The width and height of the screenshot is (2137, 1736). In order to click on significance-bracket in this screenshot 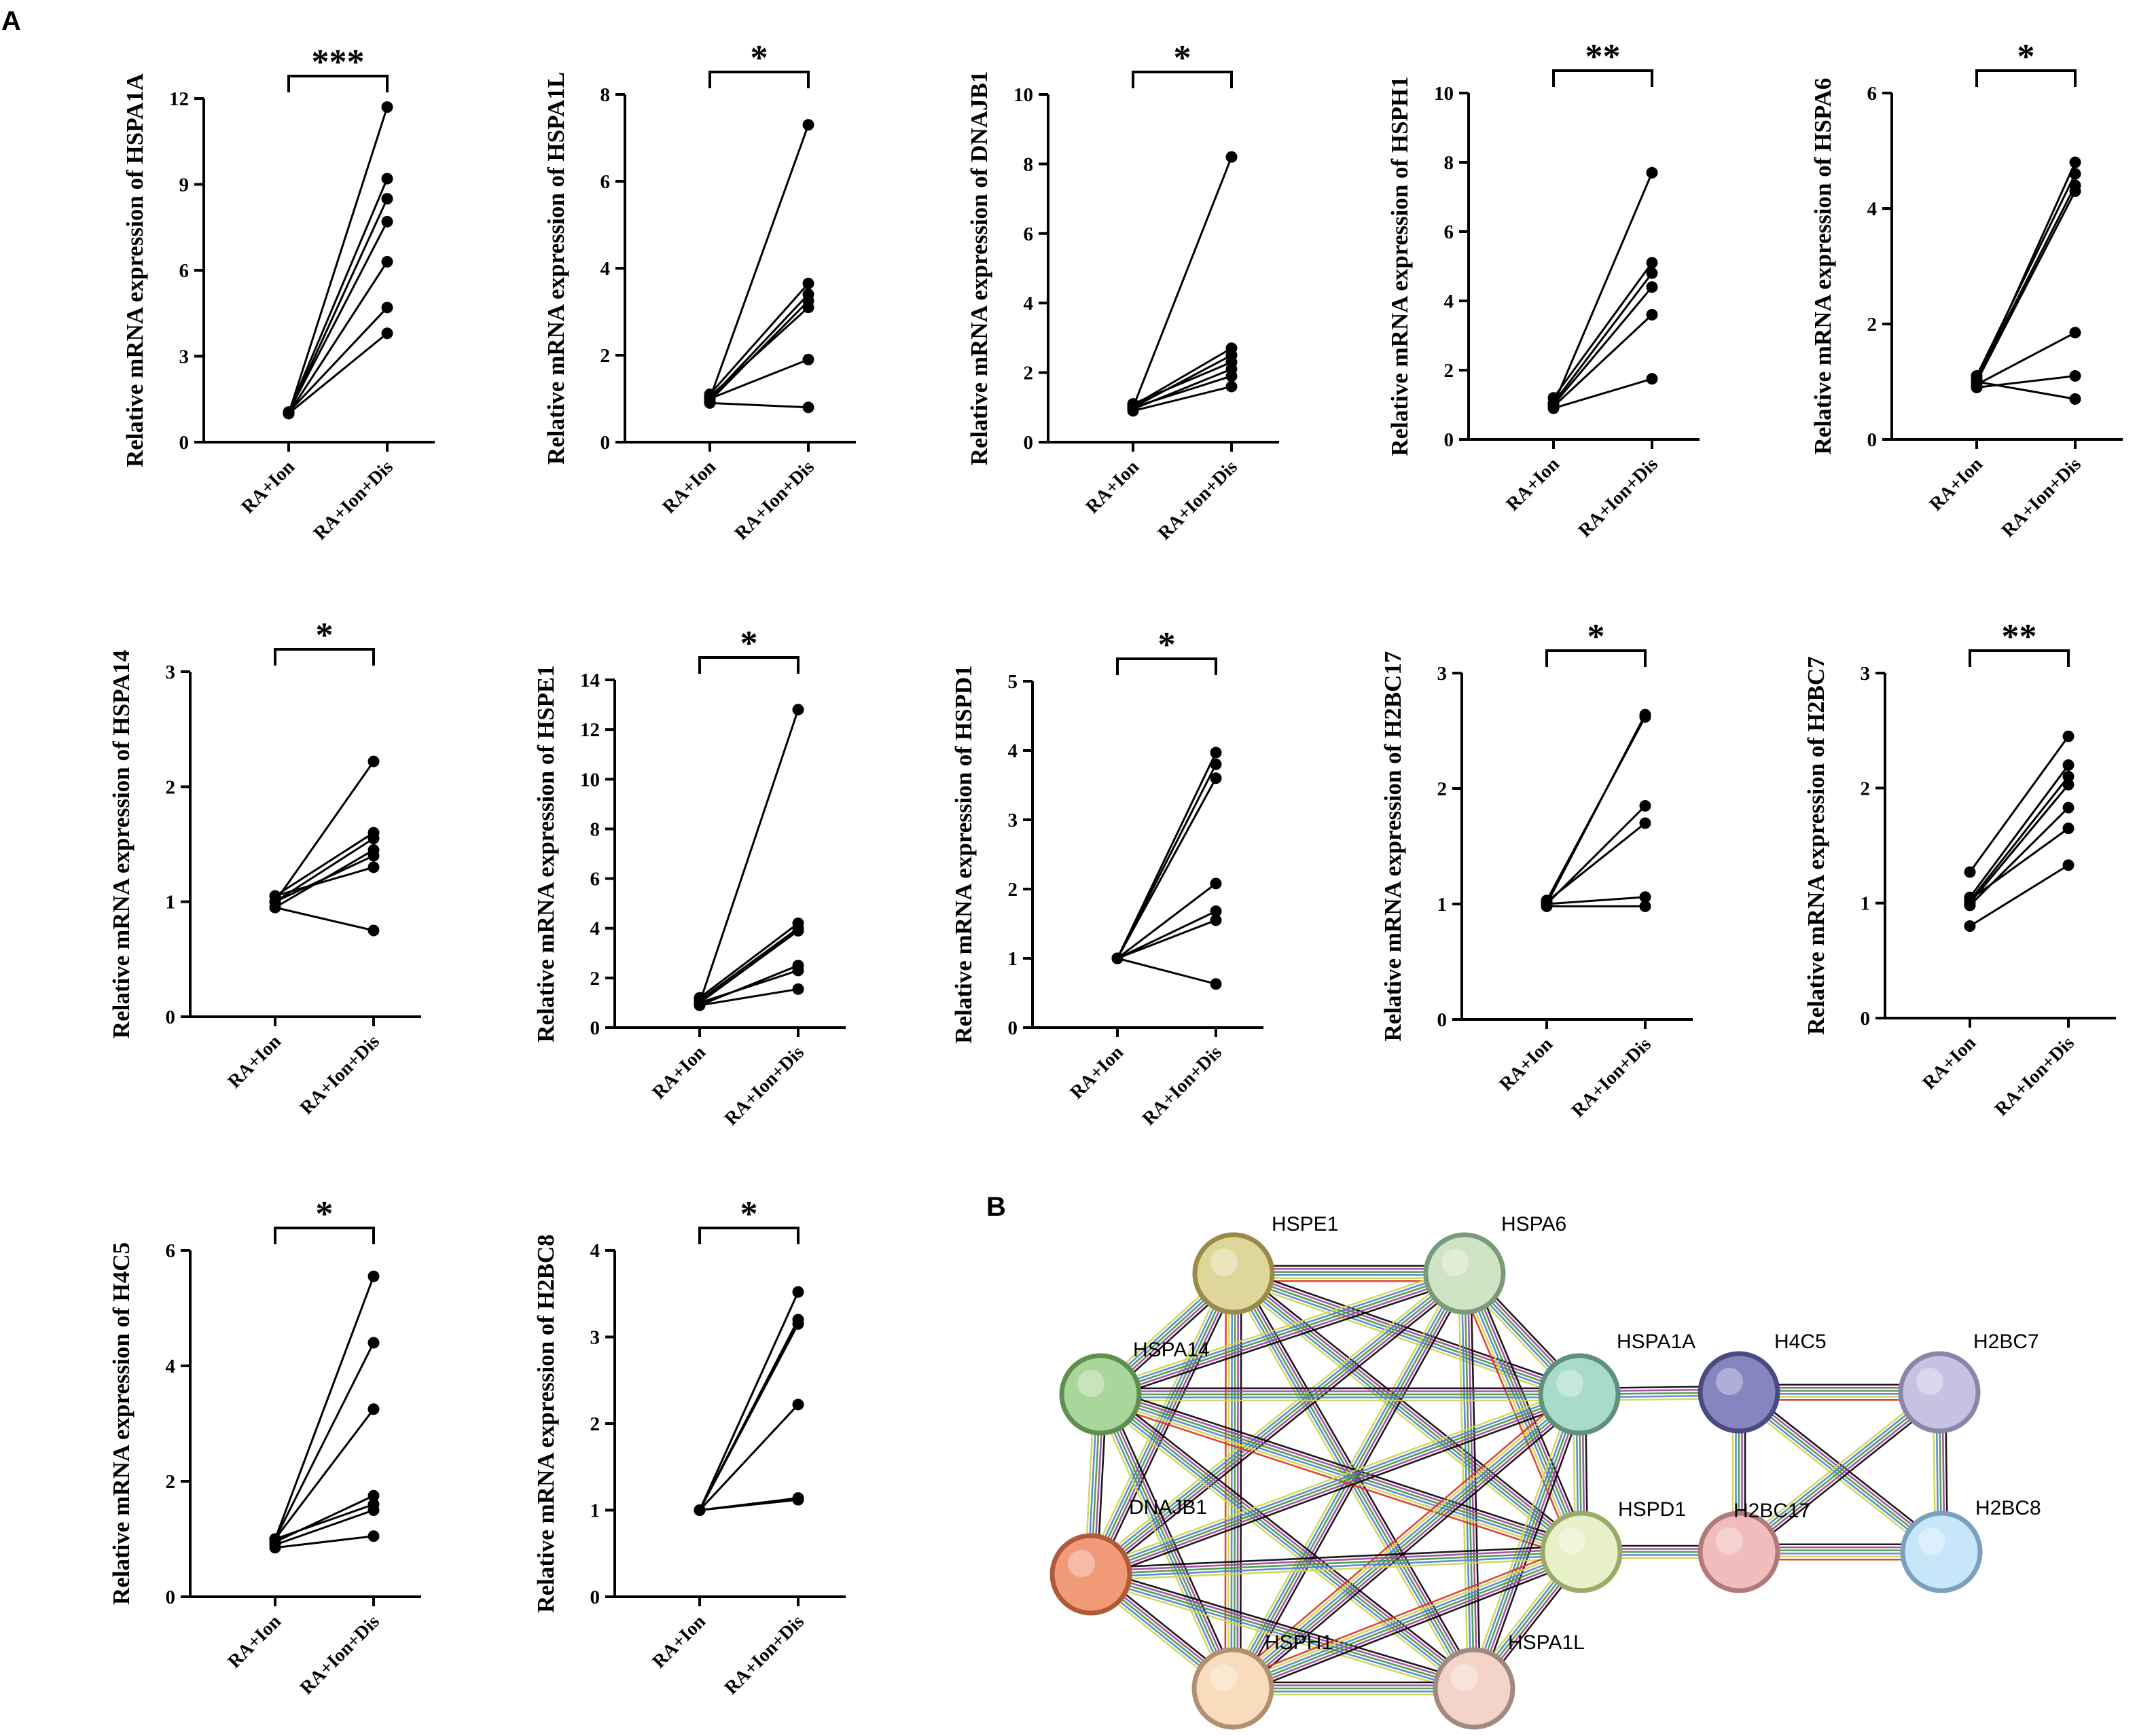, I will do `click(759, 79)`.